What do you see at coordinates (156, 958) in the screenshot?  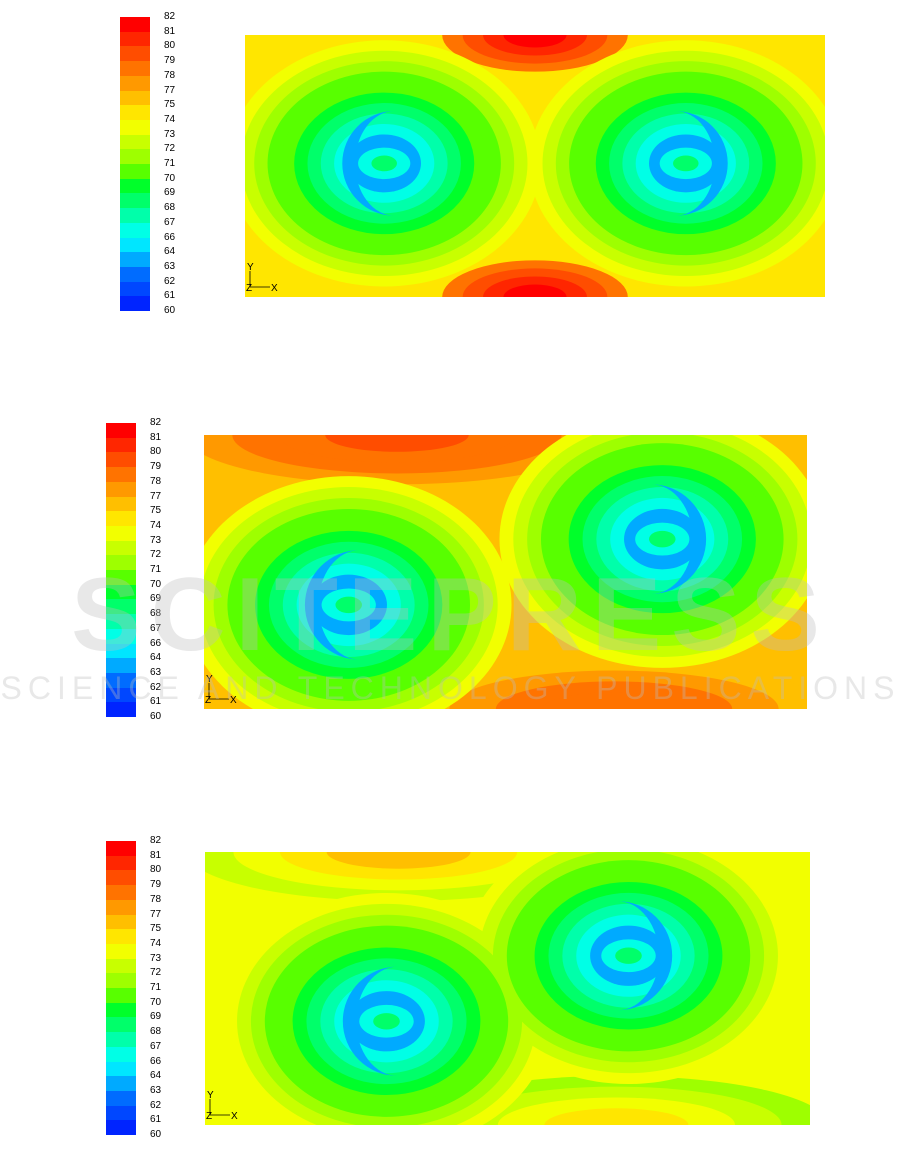 I see `colorbar-tick-label: 73` at bounding box center [156, 958].